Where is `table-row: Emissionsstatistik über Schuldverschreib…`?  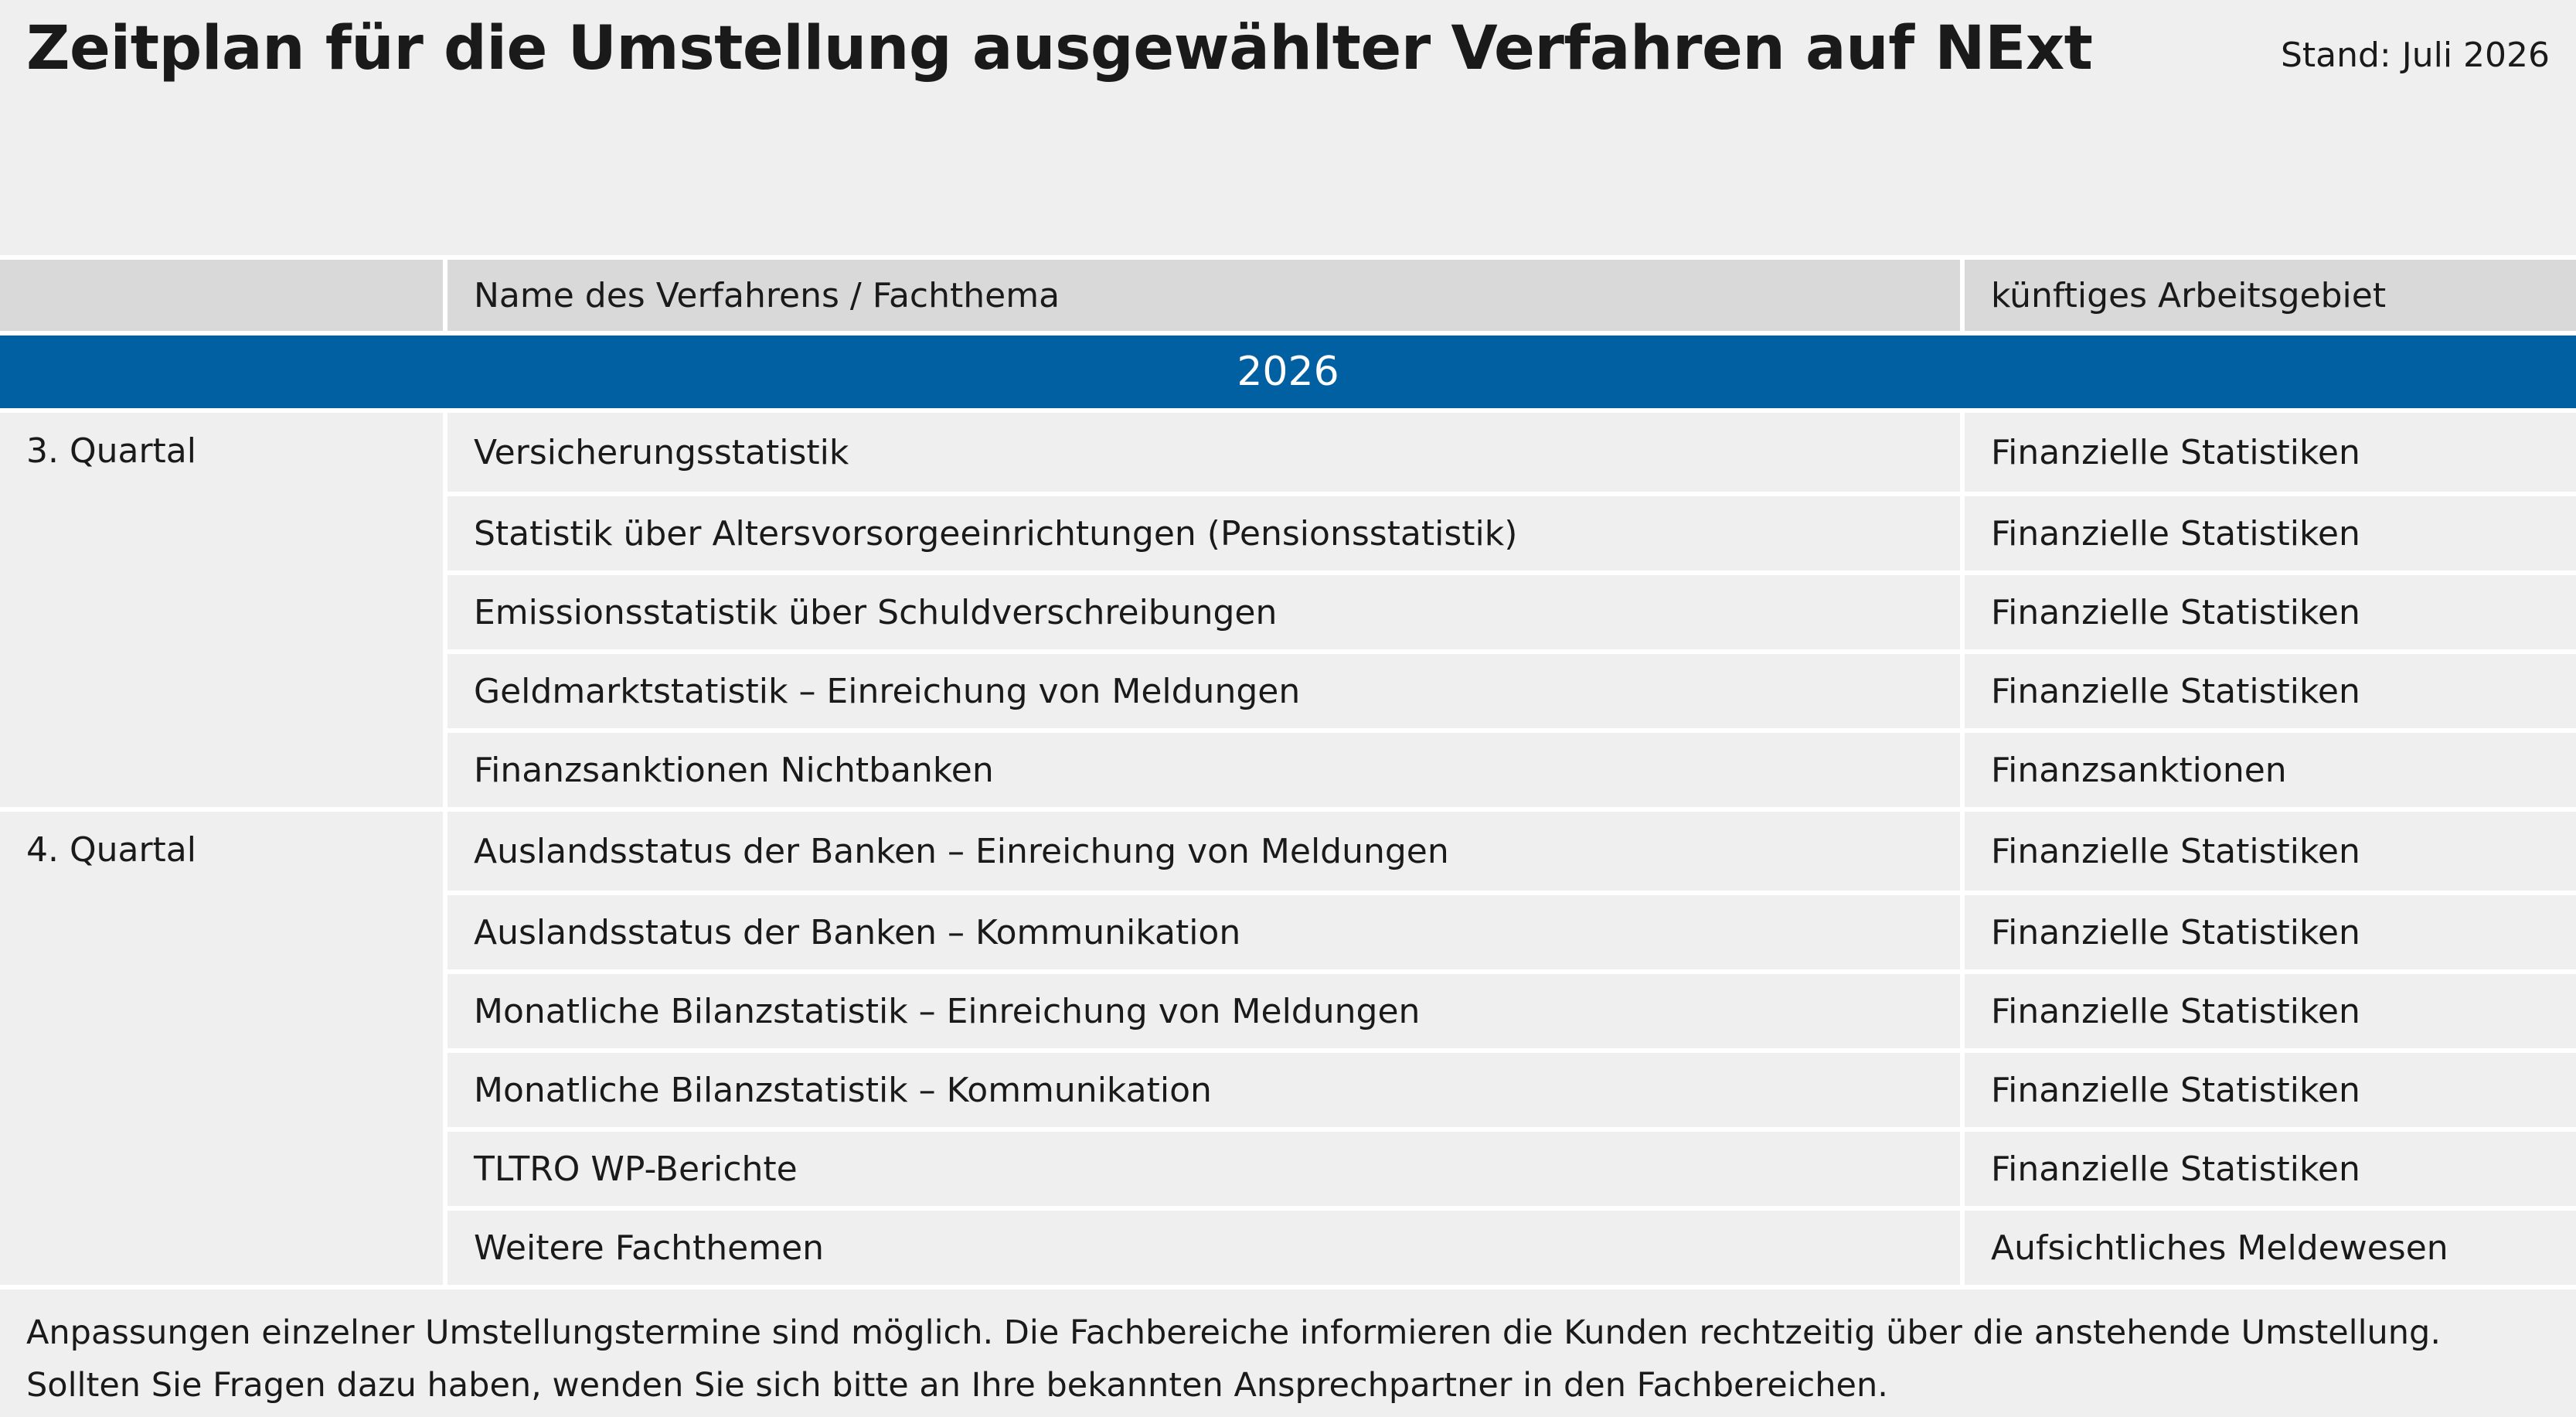
table-row: Emissionsstatistik über Schuldverschreib… is located at coordinates (1509, 610).